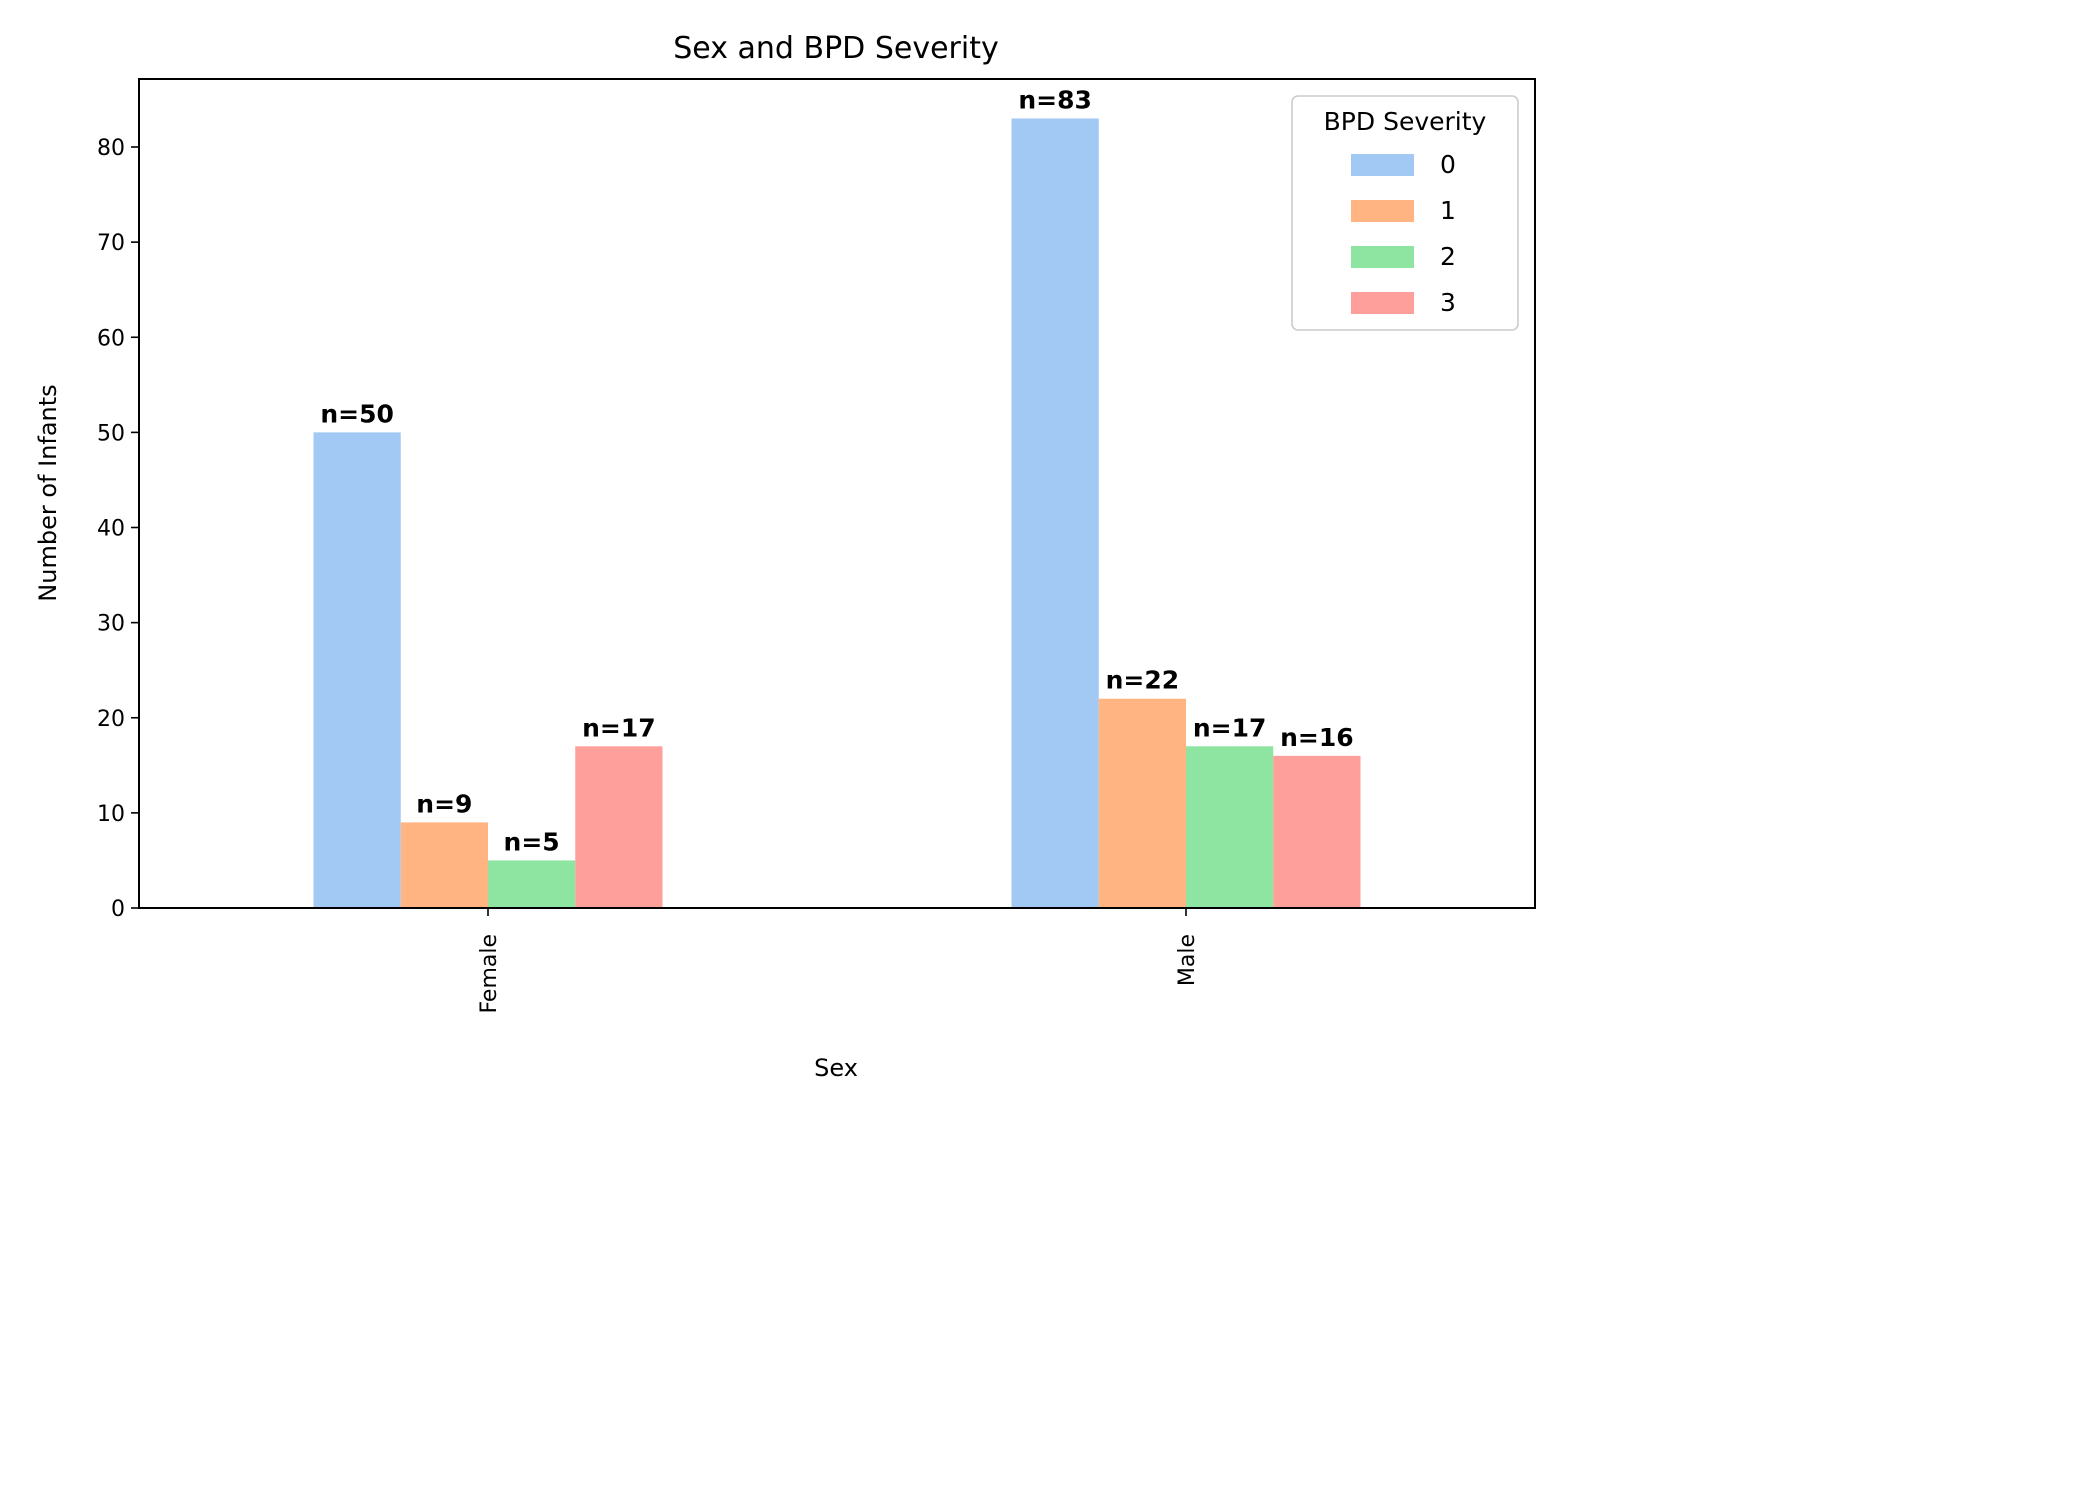 Image resolution: width=2100 pixels, height=1500 pixels. I want to click on data-label-male-severity-3: n=16, so click(1317, 737).